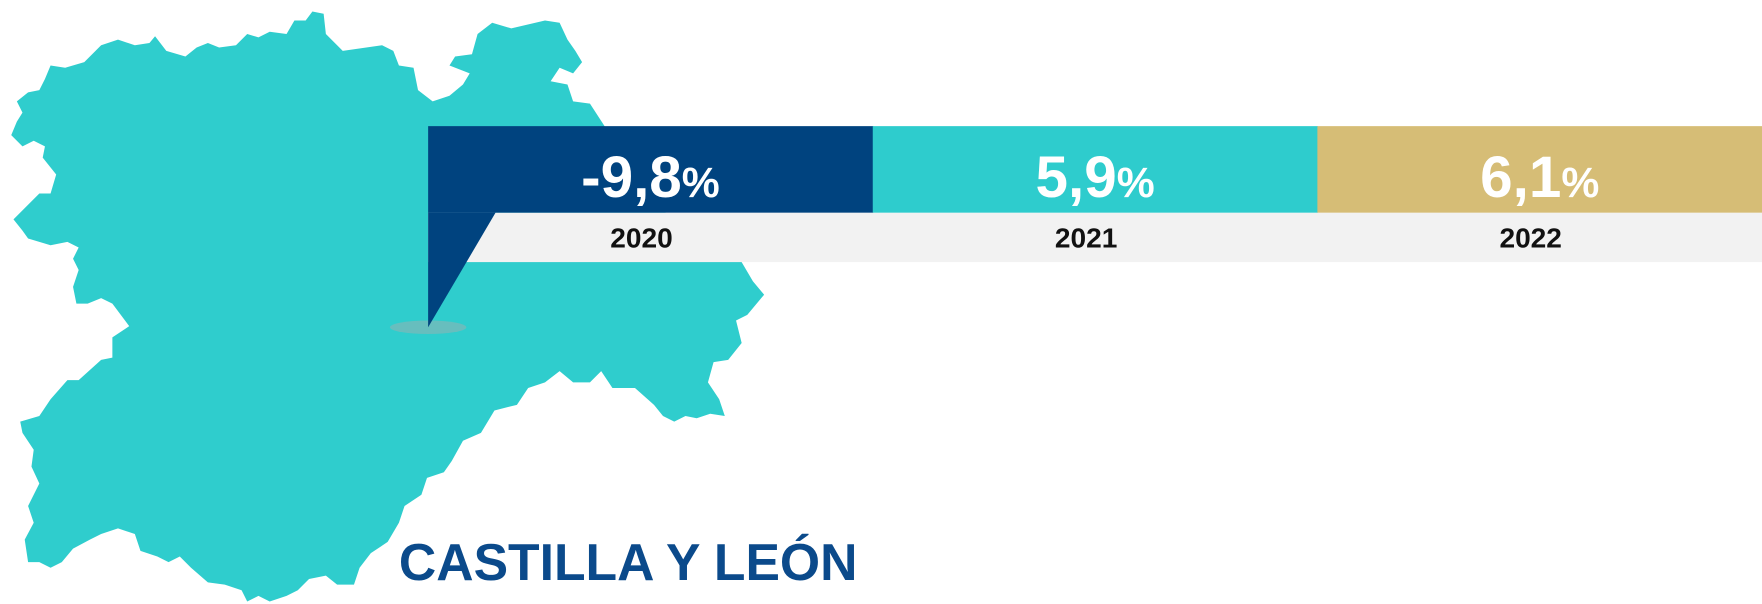 This screenshot has height=604, width=1762. Describe the element at coordinates (1086, 237) in the screenshot. I see `panel-year: 2021` at that location.